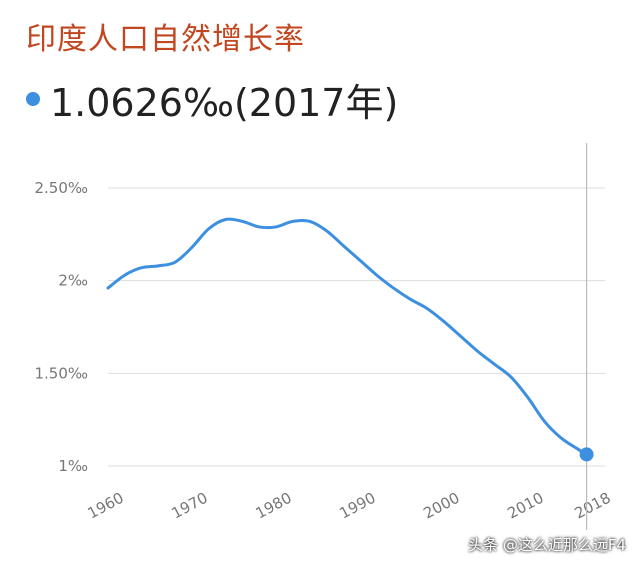  I want to click on x-tick-label: 1980, so click(273, 506).